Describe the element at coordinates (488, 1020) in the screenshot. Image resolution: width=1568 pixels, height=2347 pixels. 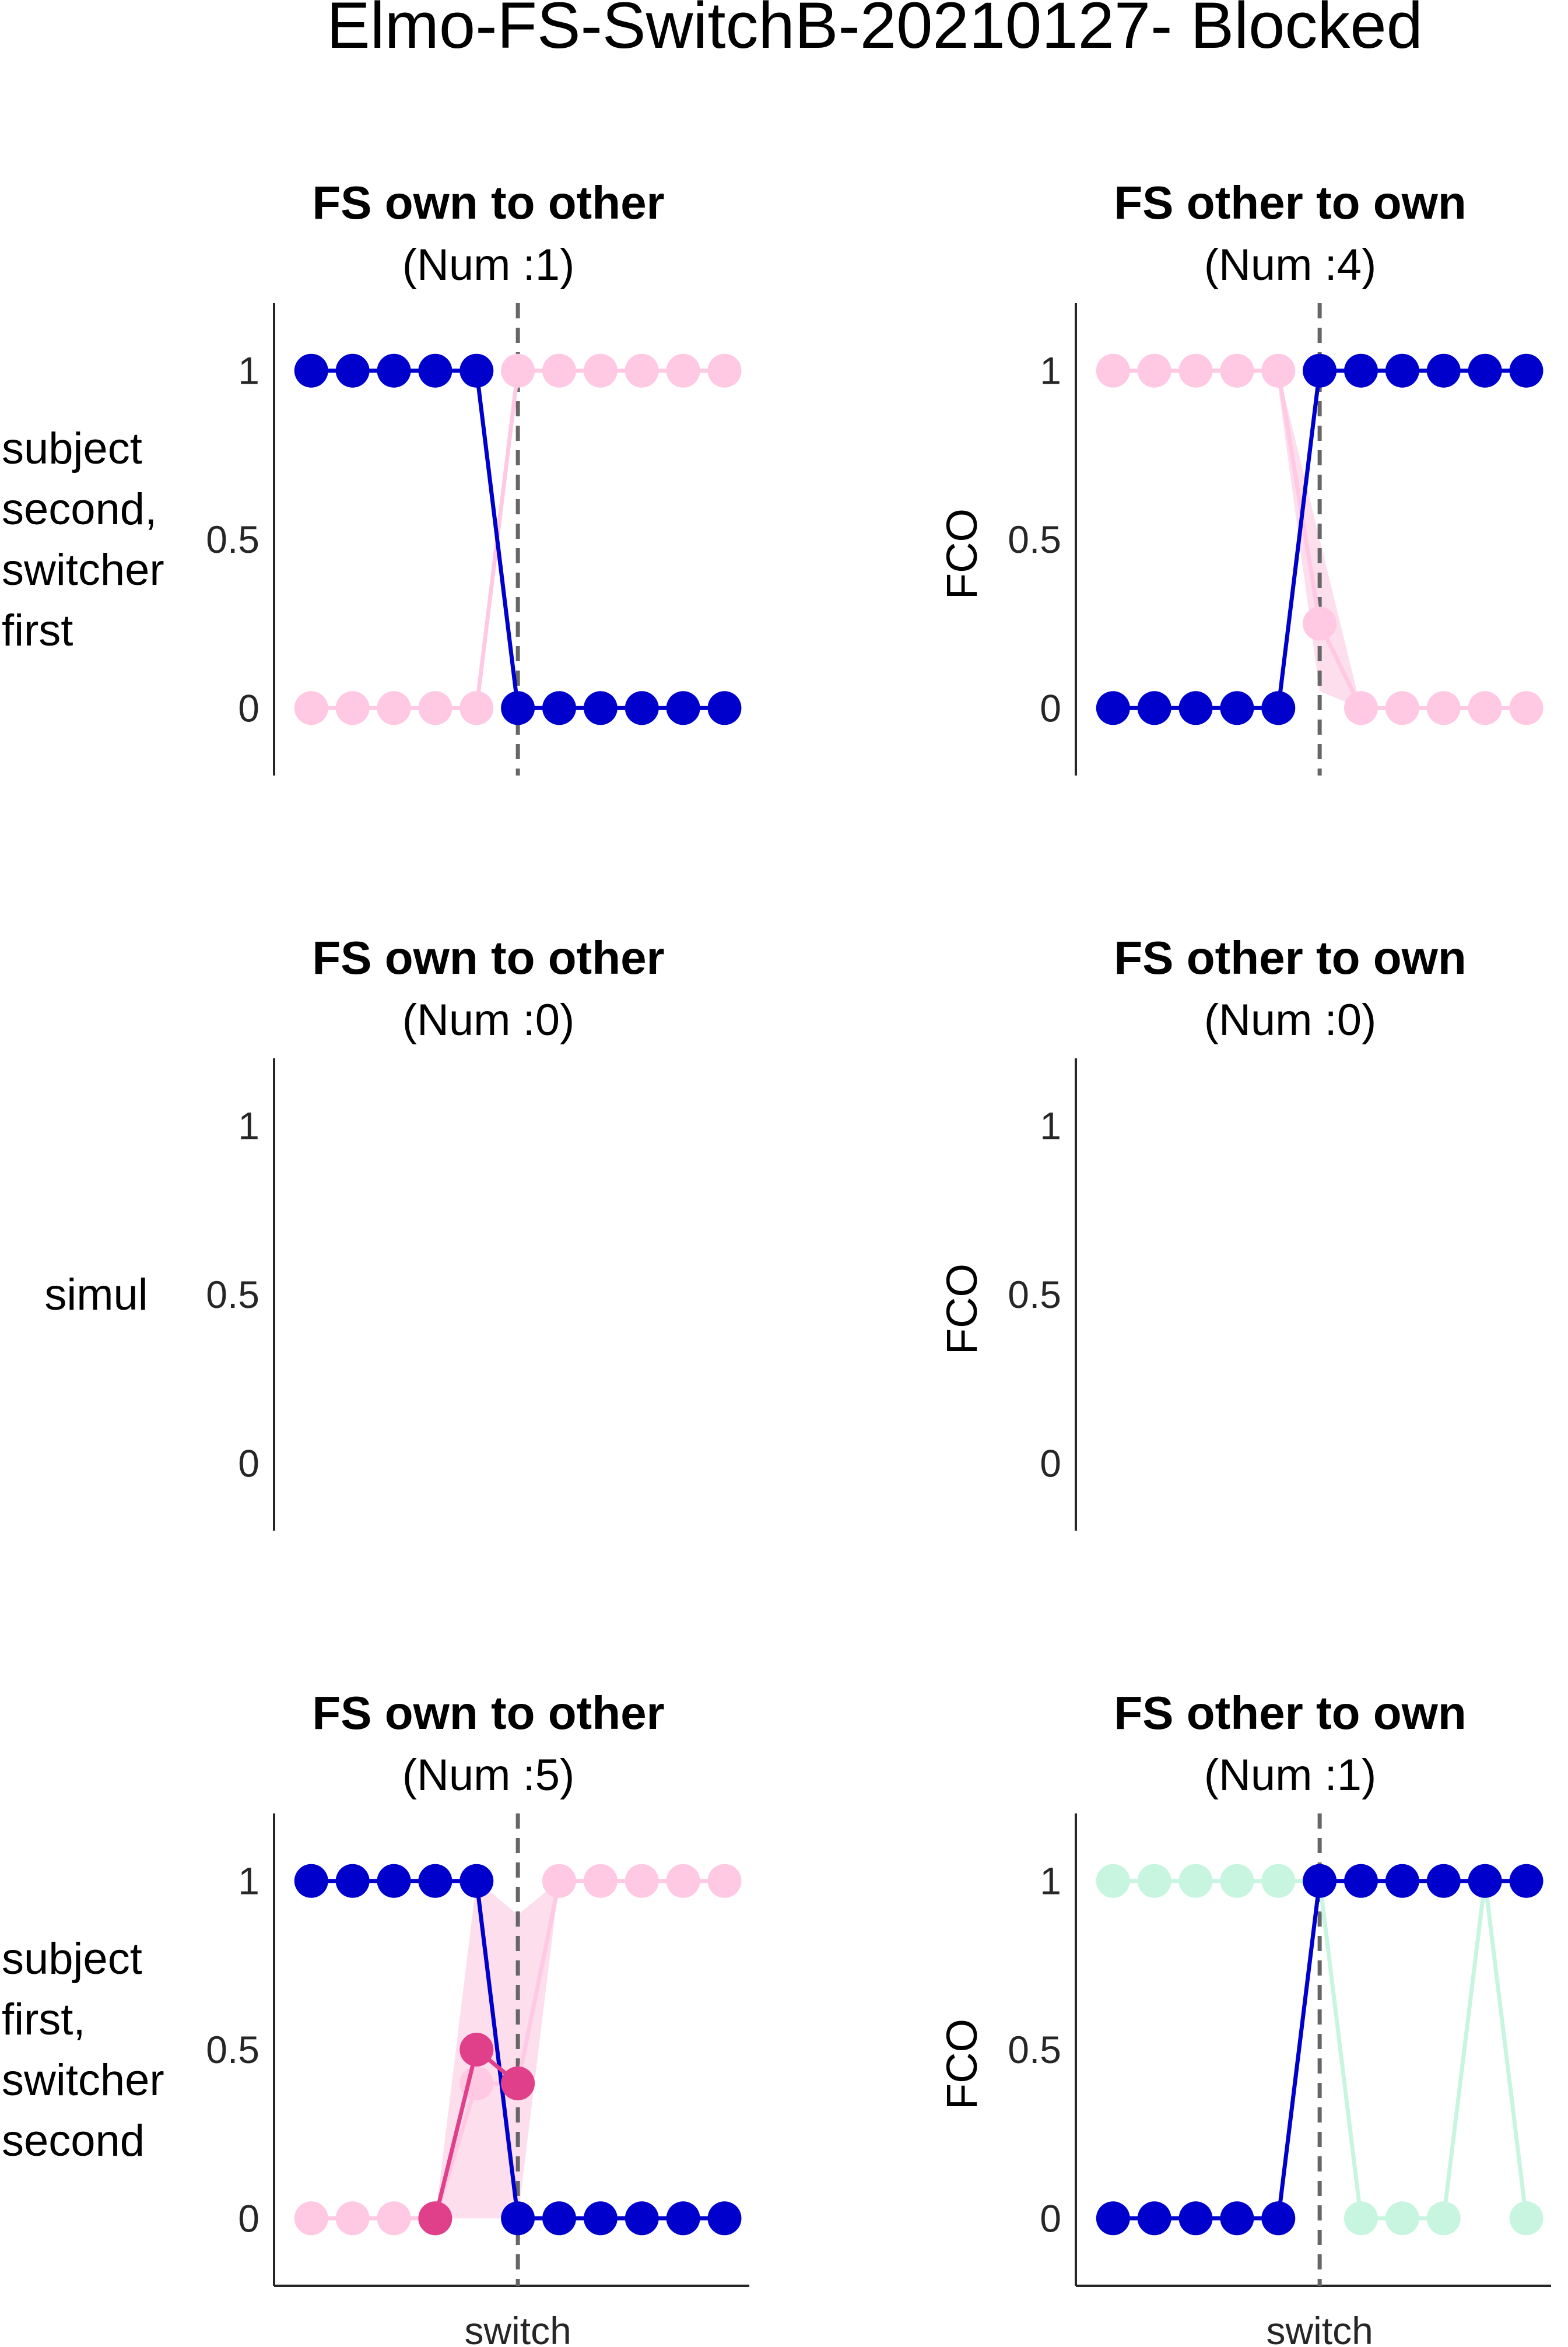
I see `panel-subtitle: (Num :0)` at that location.